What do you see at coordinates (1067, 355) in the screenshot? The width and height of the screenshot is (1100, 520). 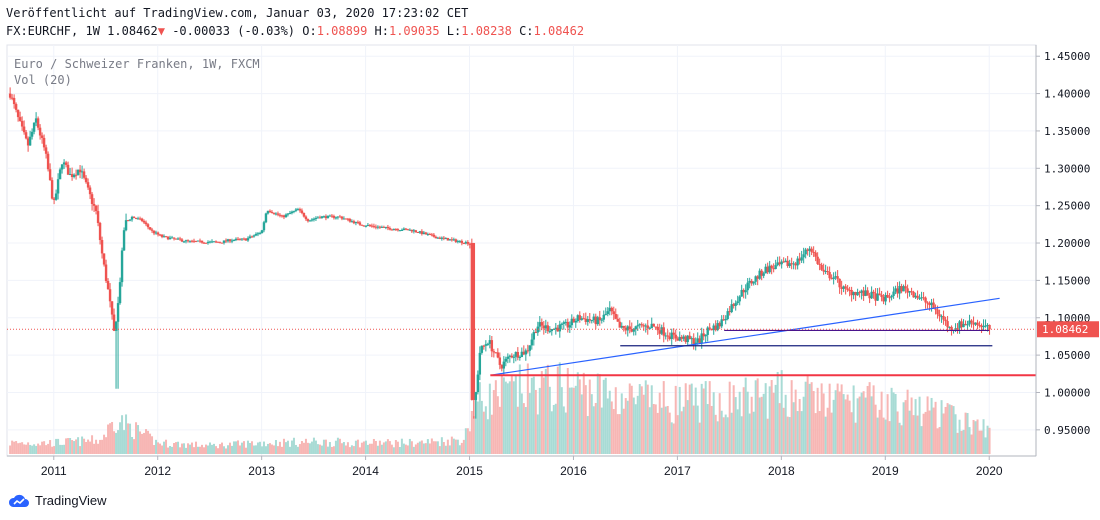 I see `y-tick-label: 1.05000` at bounding box center [1067, 355].